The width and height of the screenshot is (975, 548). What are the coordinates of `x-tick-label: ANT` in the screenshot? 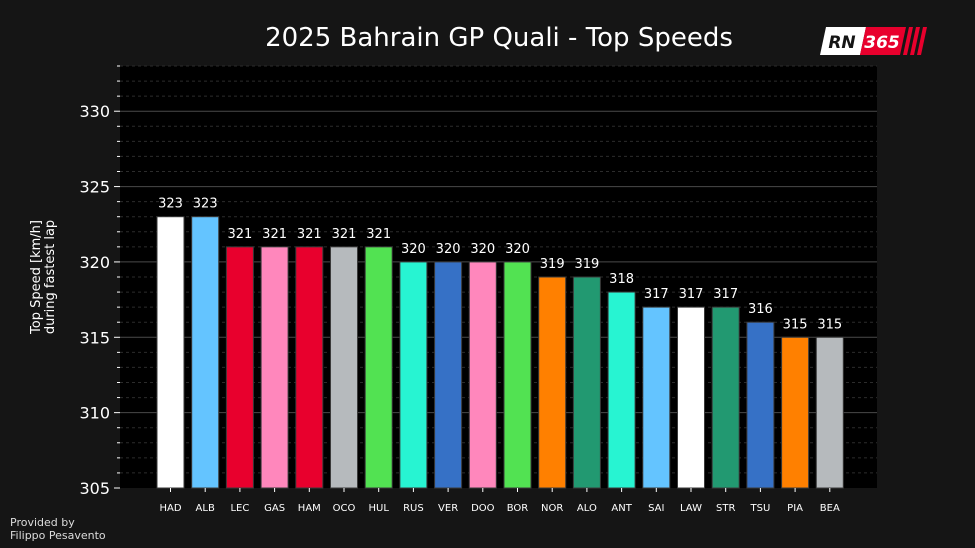 It's located at (621, 508).